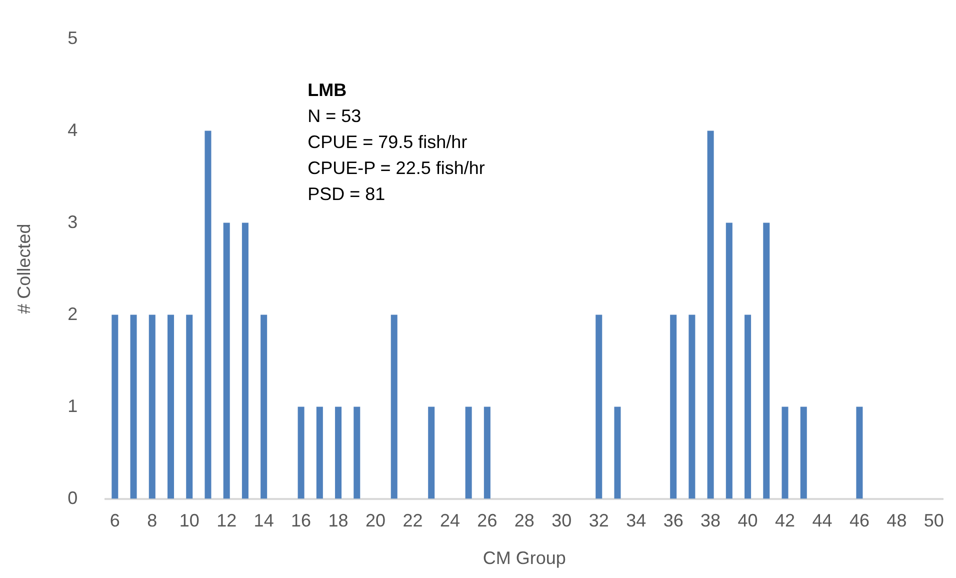 The width and height of the screenshot is (956, 578). I want to click on x-tick-label: 36, so click(673, 520).